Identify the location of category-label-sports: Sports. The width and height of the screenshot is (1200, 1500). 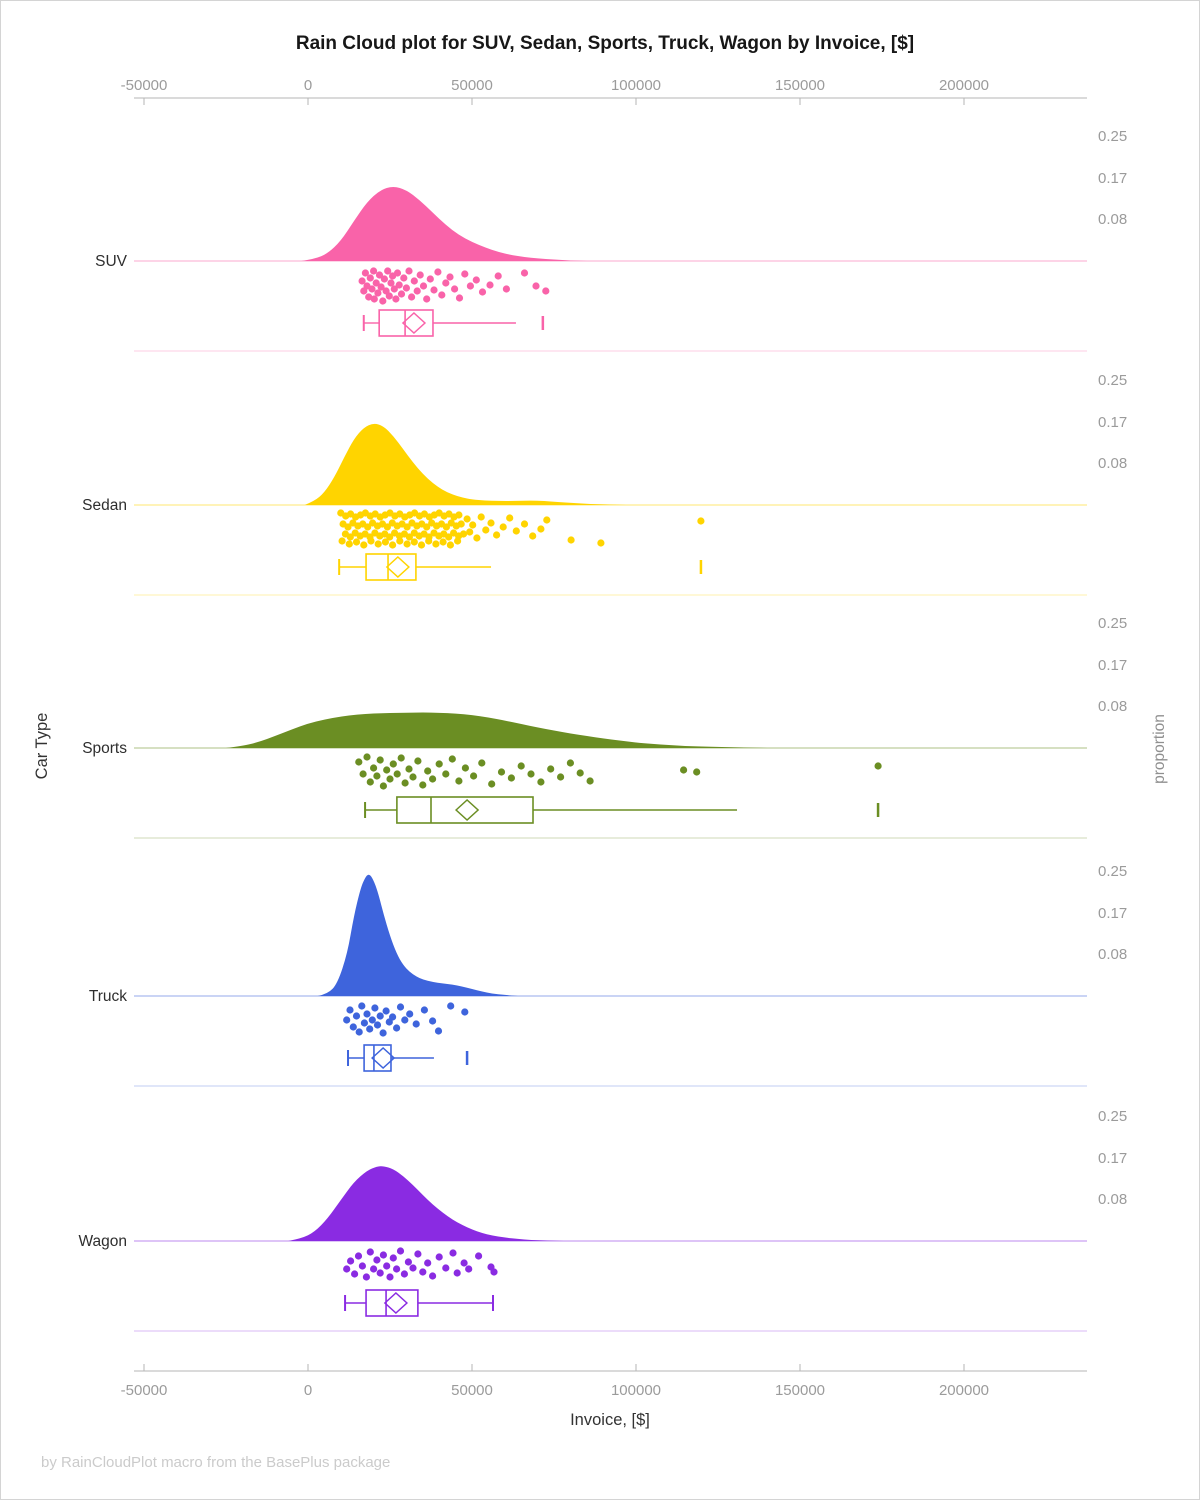
(104, 748).